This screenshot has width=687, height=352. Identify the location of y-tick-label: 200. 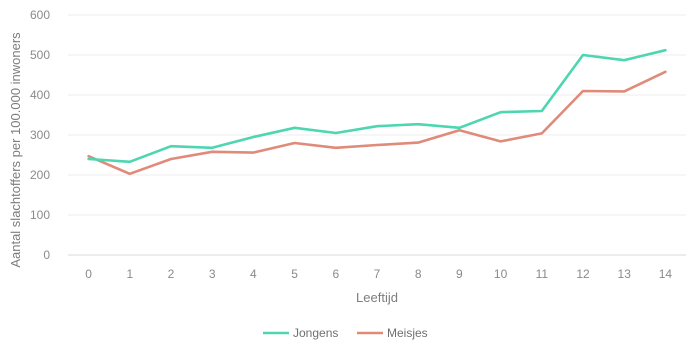
(40, 175).